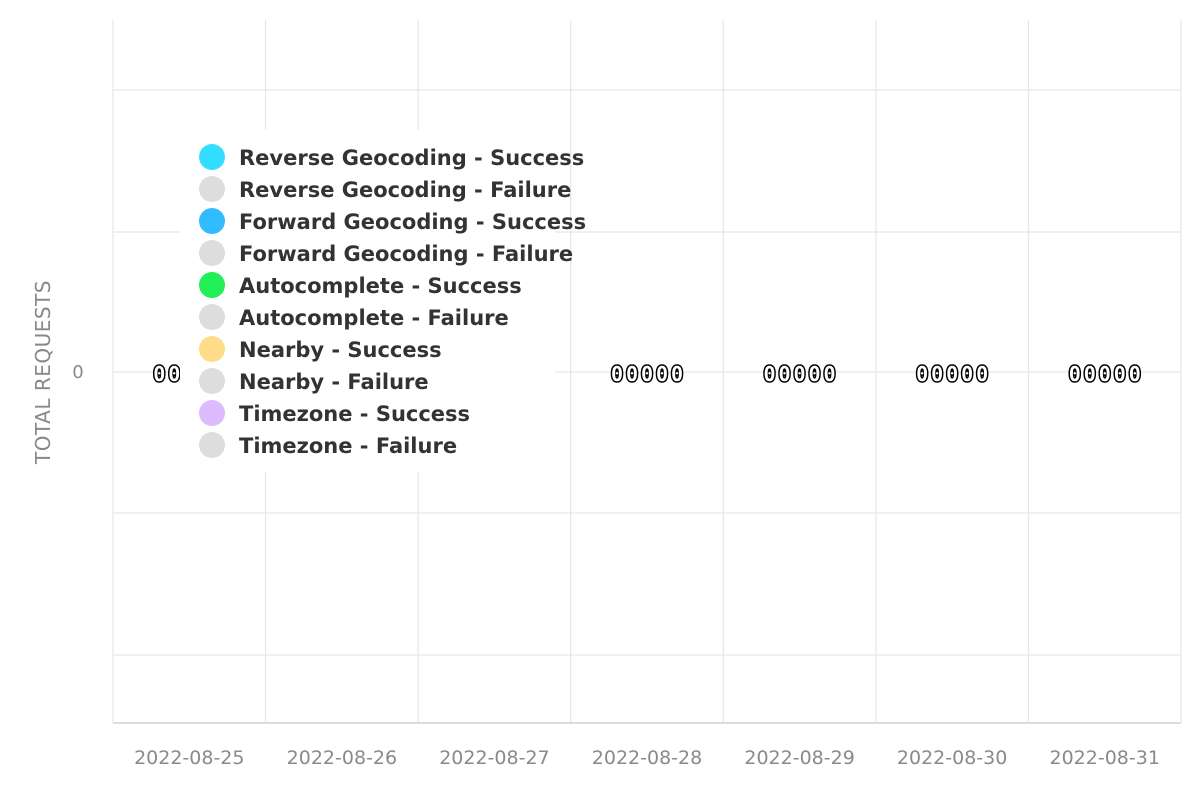  What do you see at coordinates (340, 350) in the screenshot?
I see `legend-label: Nearby - Success` at bounding box center [340, 350].